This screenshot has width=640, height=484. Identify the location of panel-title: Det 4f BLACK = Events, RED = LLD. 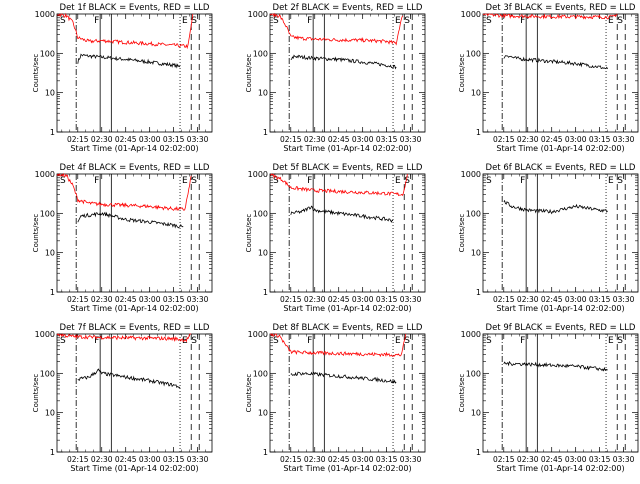
(135, 168).